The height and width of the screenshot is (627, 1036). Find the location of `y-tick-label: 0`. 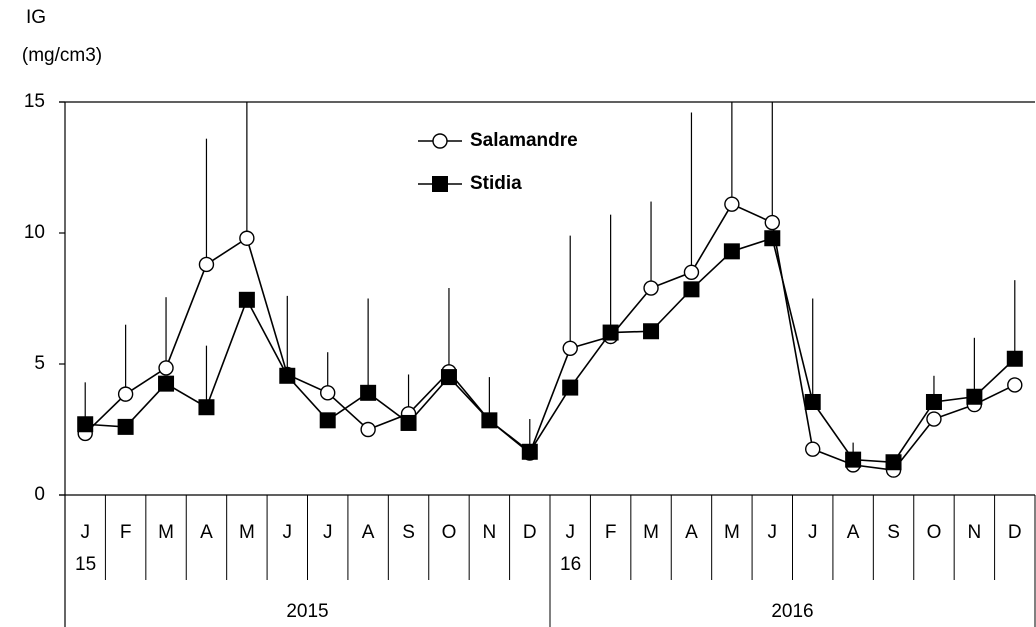

y-tick-label: 0 is located at coordinates (39, 494).